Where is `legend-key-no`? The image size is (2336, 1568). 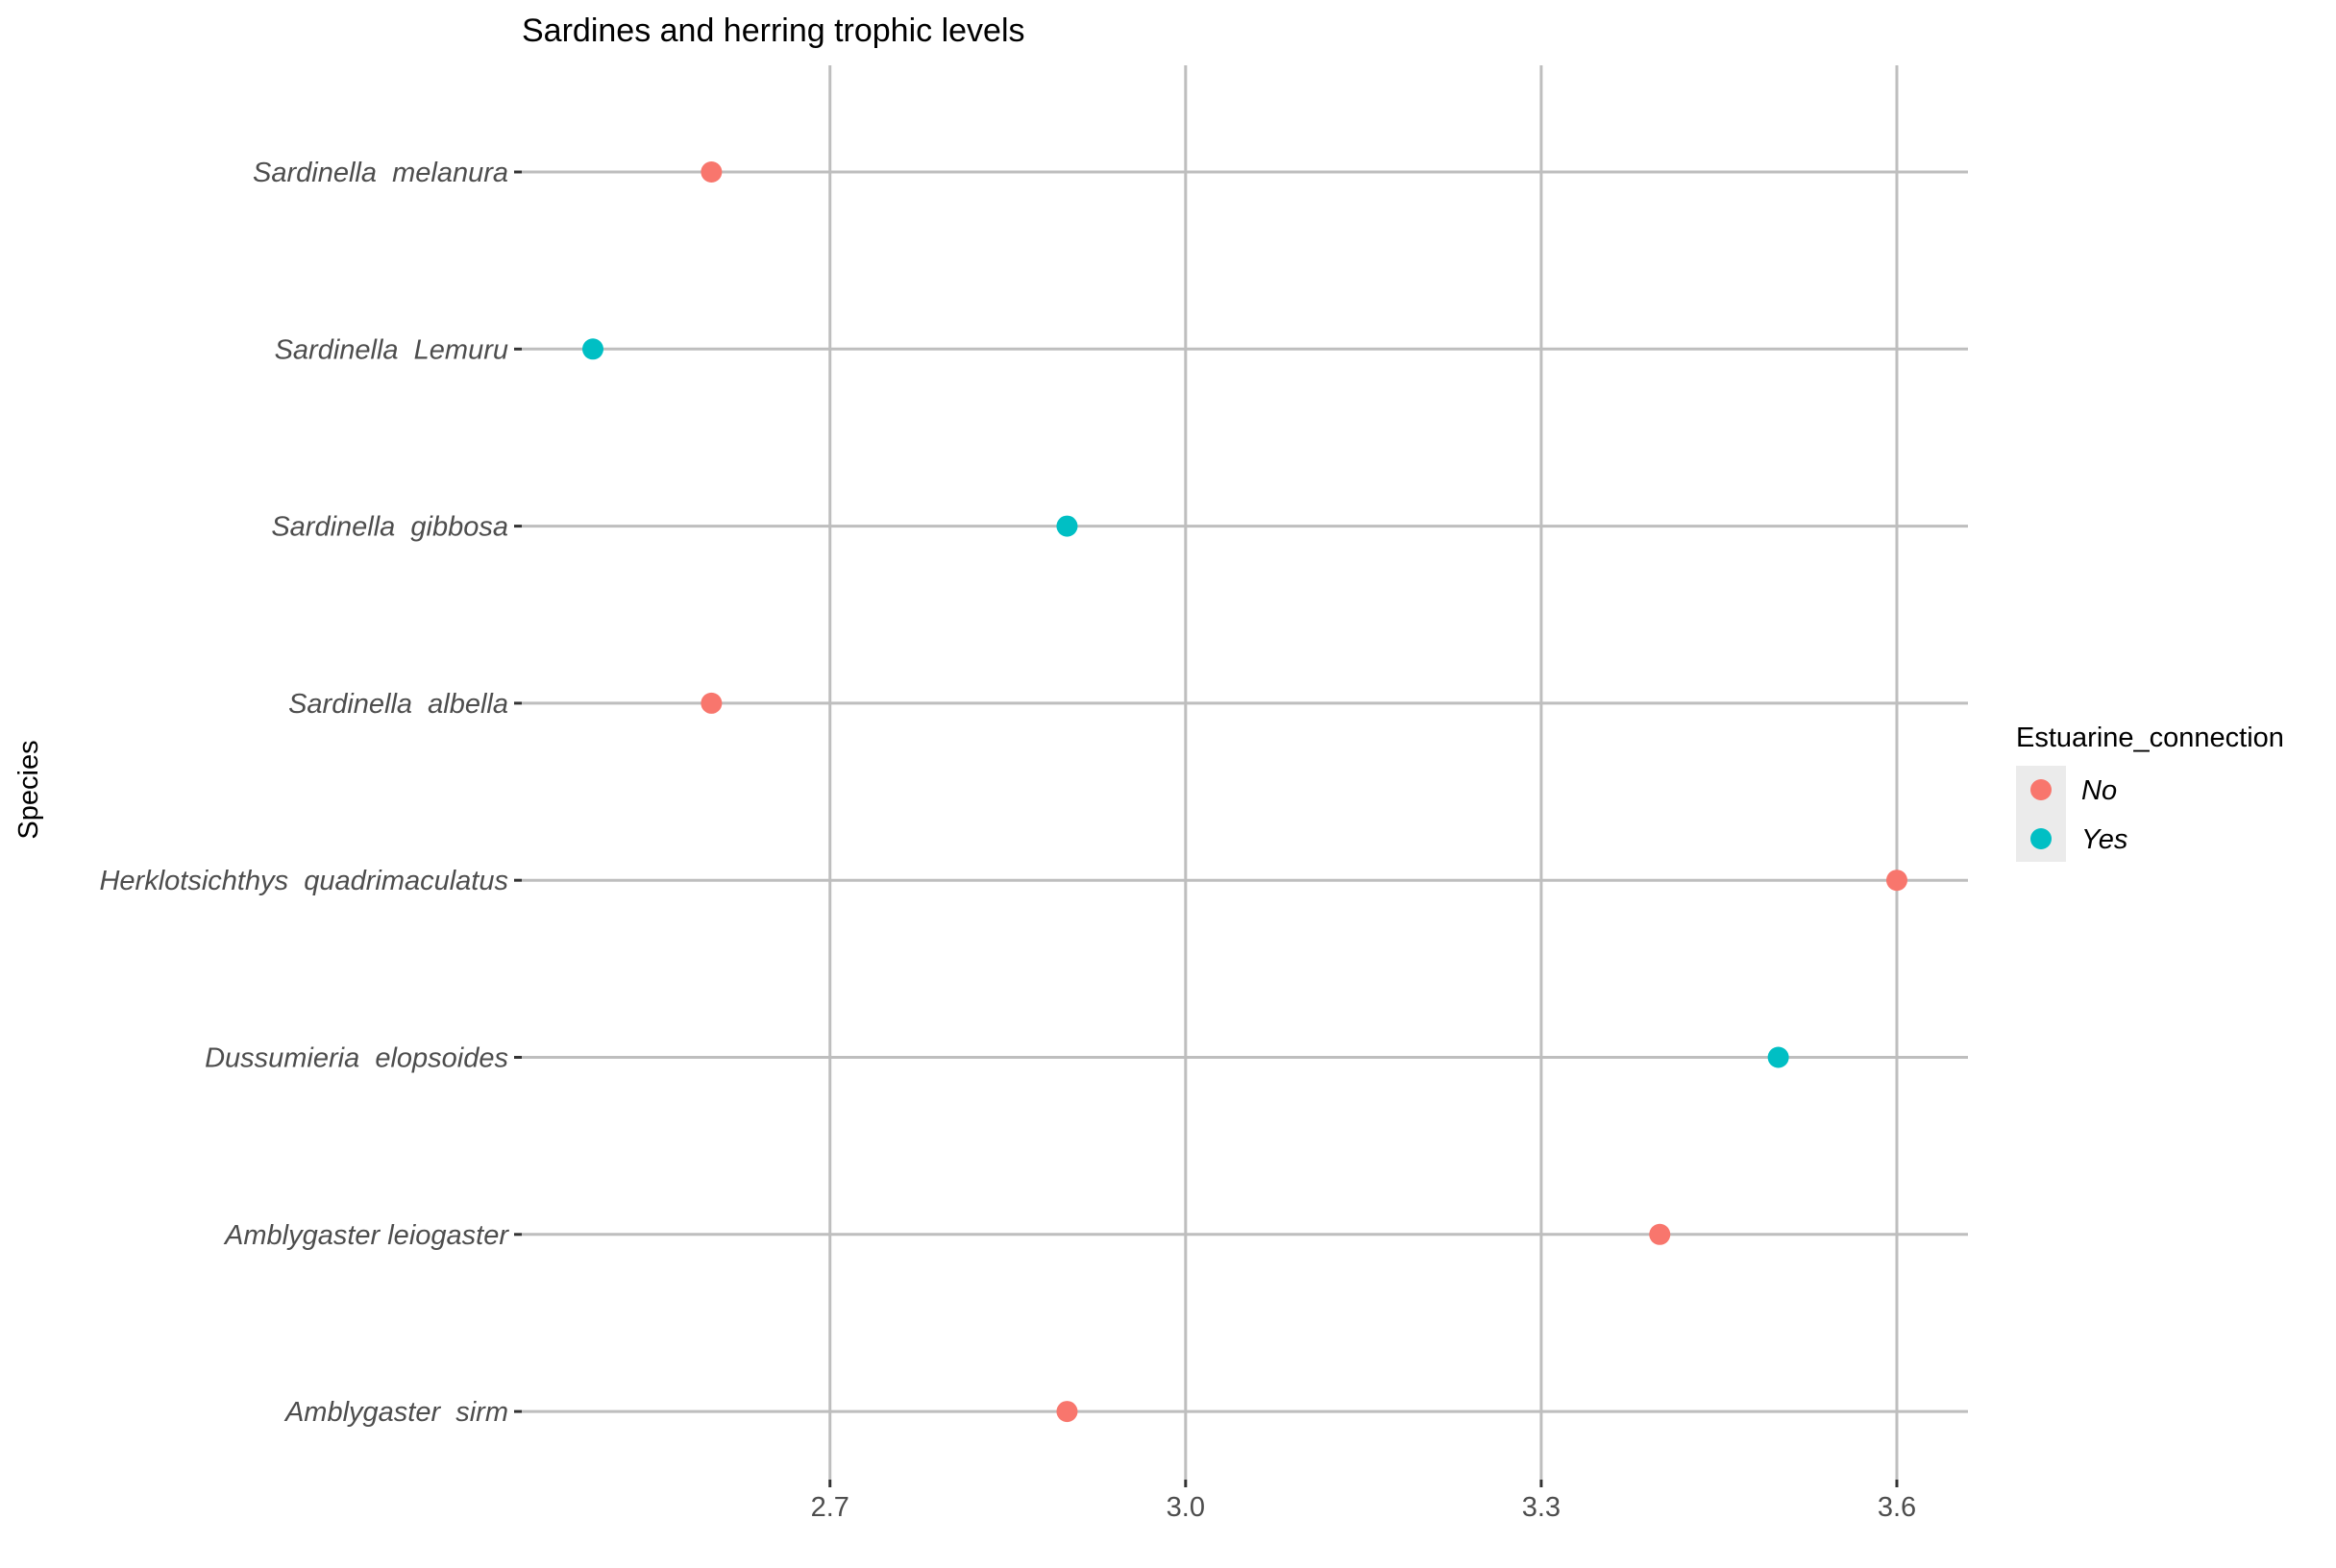 legend-key-no is located at coordinates (2041, 790).